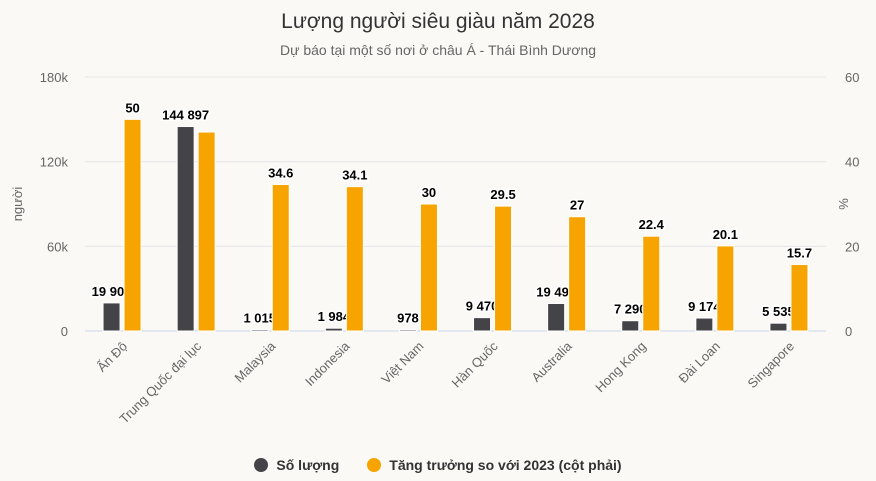  I want to click on x-tick-label: Trung Quốc đại lục, so click(160, 382).